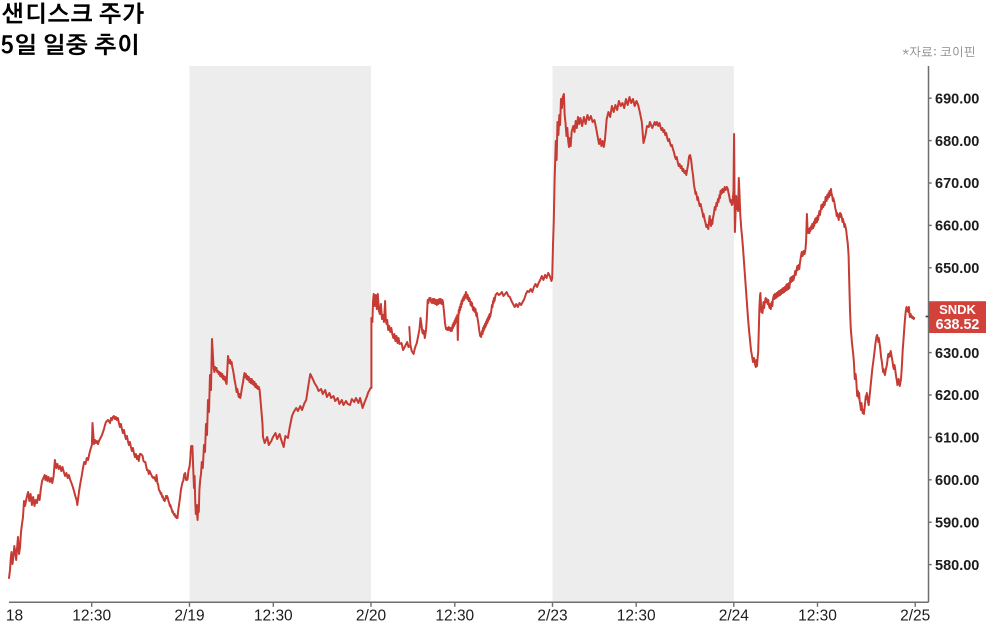 Image resolution: width=986 pixels, height=627 pixels. What do you see at coordinates (957, 523) in the screenshot?
I see `svg-text: 590.00` at bounding box center [957, 523].